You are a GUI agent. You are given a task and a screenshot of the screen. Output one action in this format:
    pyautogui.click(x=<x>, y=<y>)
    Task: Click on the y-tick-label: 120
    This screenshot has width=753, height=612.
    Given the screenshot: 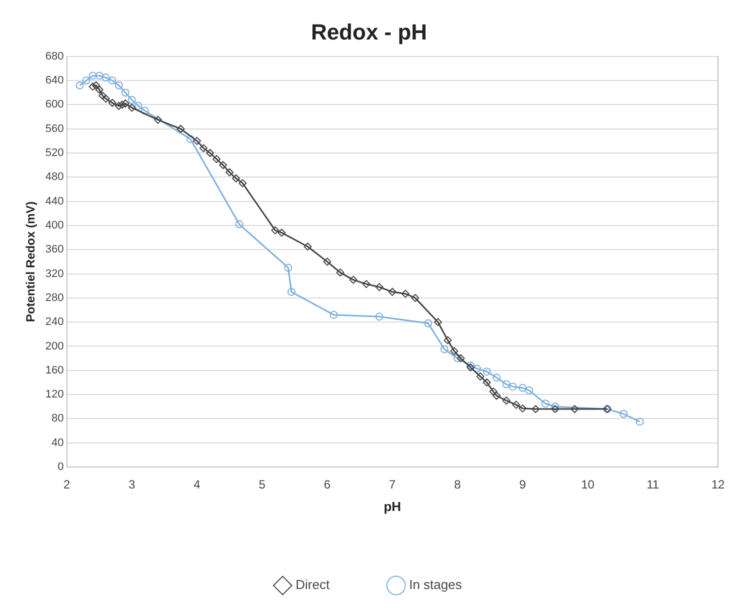 What is the action you would take?
    pyautogui.click(x=54, y=394)
    